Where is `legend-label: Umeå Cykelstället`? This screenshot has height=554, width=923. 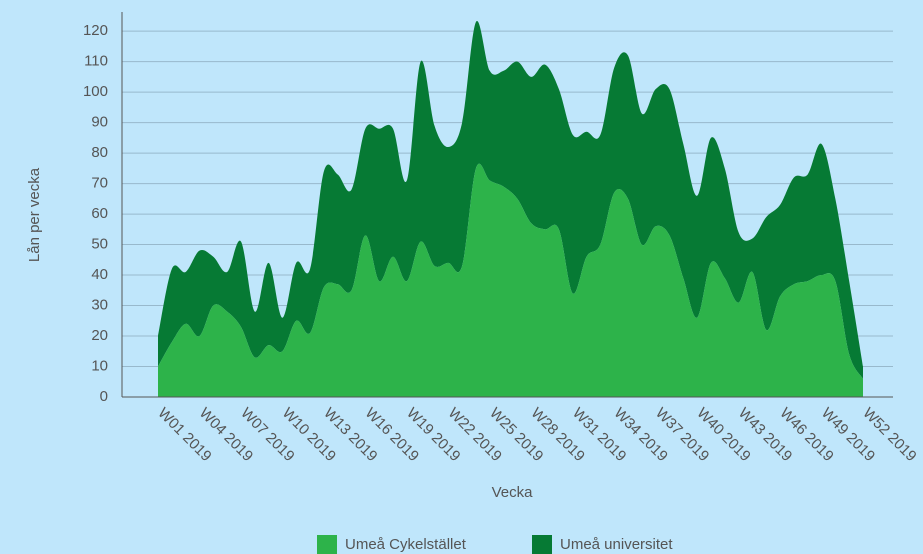
legend-label: Umeå Cykelstället is located at coordinates (406, 544).